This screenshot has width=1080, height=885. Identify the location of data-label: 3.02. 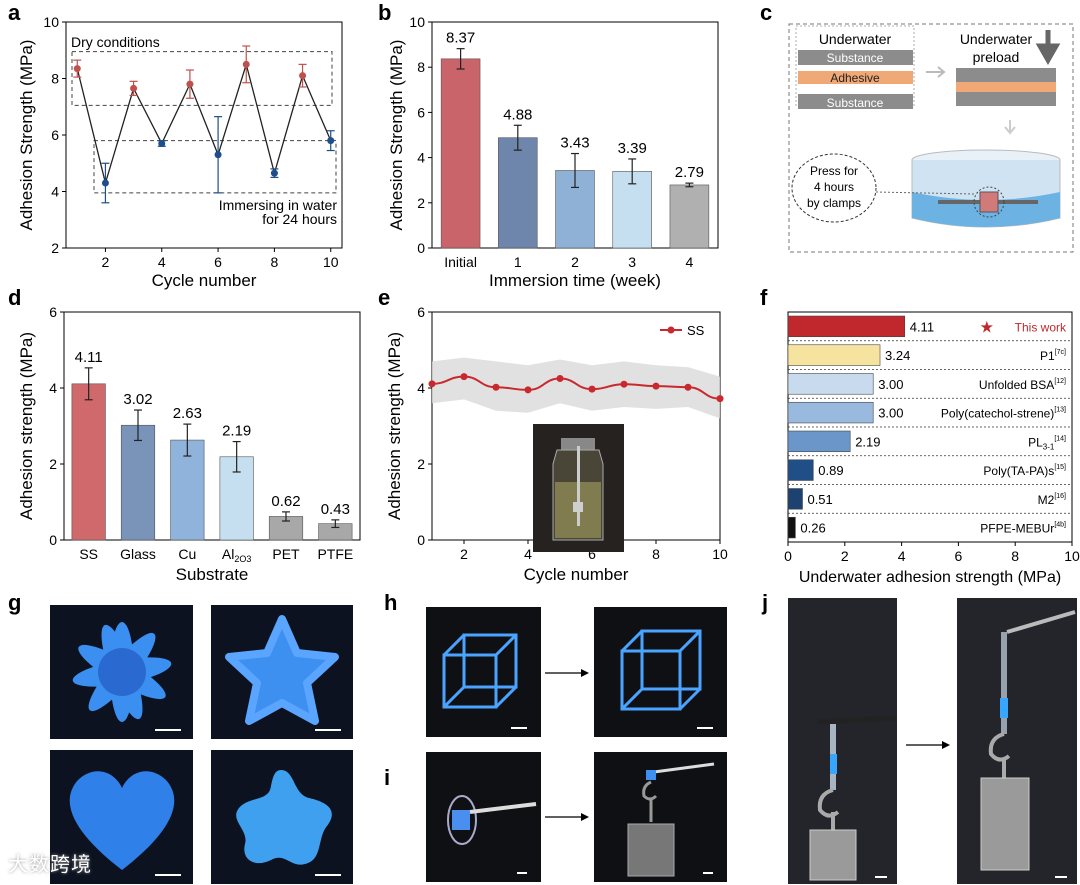
(137, 399).